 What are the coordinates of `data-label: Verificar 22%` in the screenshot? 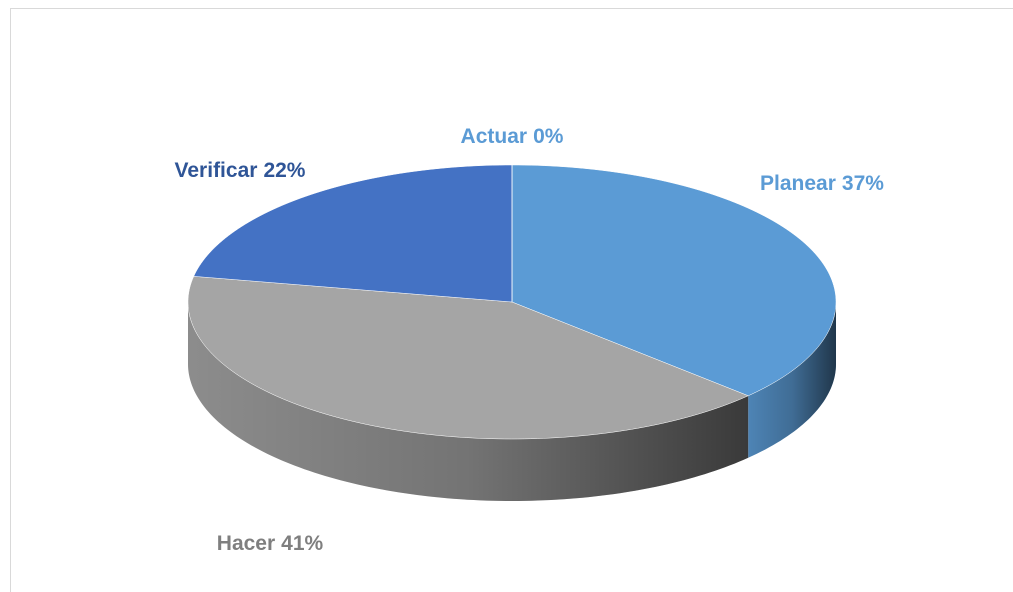 It's located at (240, 170).